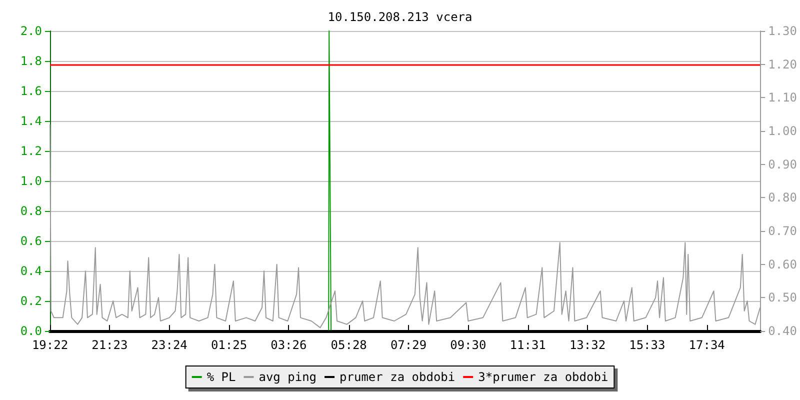 This screenshot has width=800, height=400. What do you see at coordinates (169, 345) in the screenshot?
I see `x-tick-label: 23:24` at bounding box center [169, 345].